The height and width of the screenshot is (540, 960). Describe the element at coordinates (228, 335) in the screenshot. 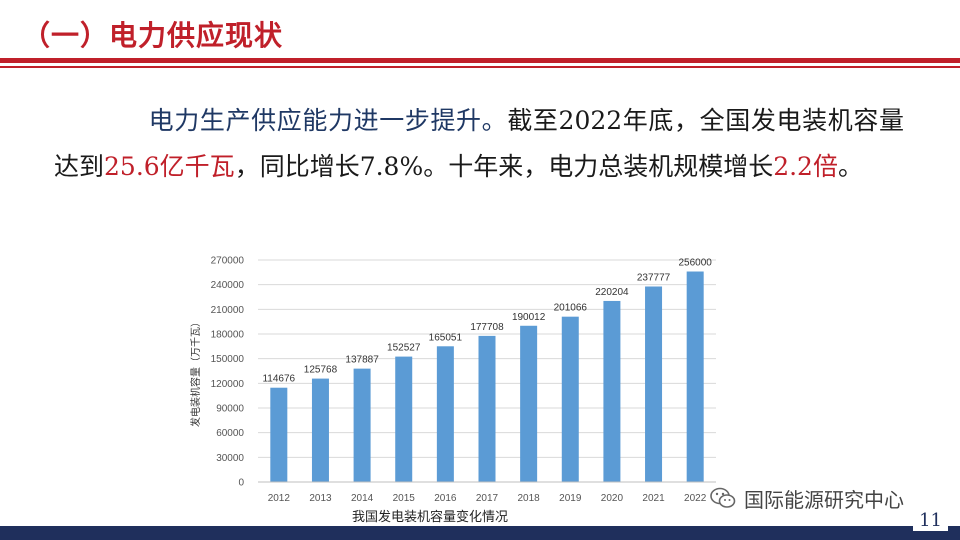

I see `y-tick-label: 180000` at that location.